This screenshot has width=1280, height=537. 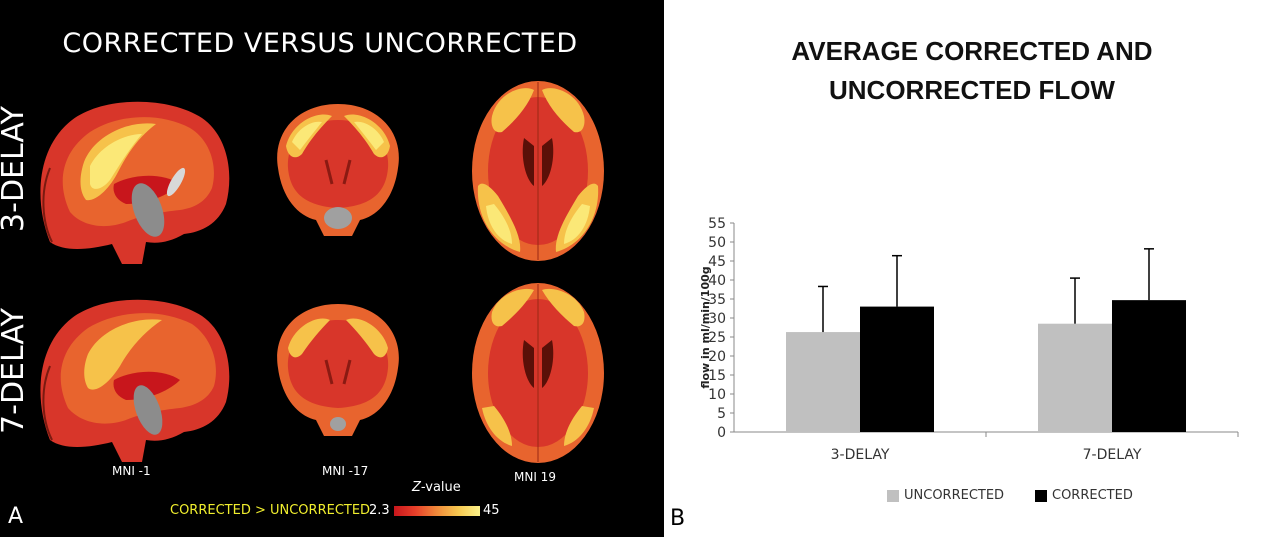 What do you see at coordinates (15, 371) in the screenshot?
I see `row-label-7-delay: 7-DELAY` at bounding box center [15, 371].